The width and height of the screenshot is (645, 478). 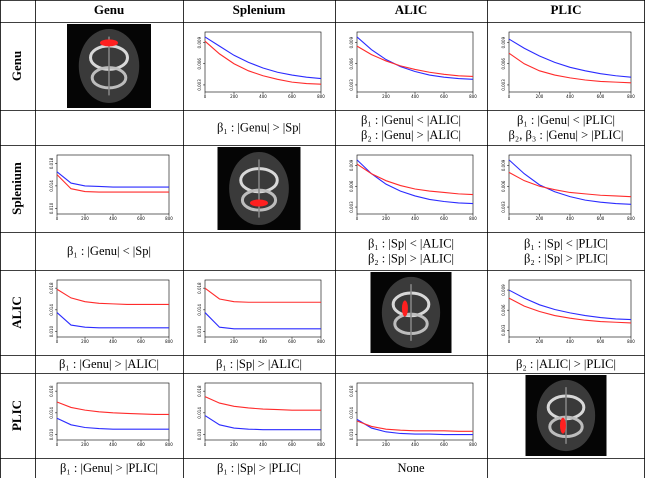 What do you see at coordinates (411, 135) in the screenshot?
I see `comparison-note: β₂ : |Genu| > |ALIC|` at bounding box center [411, 135].